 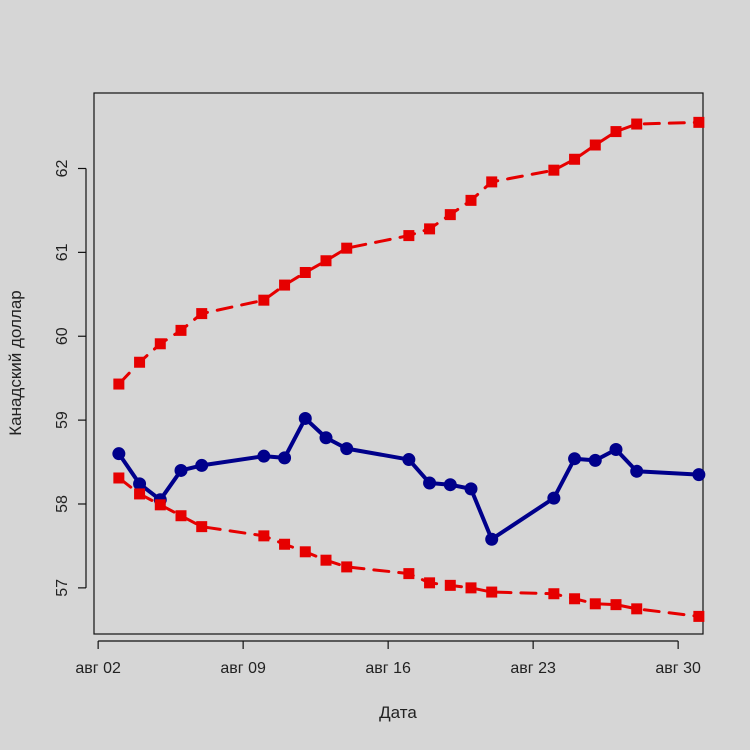 What do you see at coordinates (62, 336) in the screenshot?
I see `y-tick-label: 60` at bounding box center [62, 336].